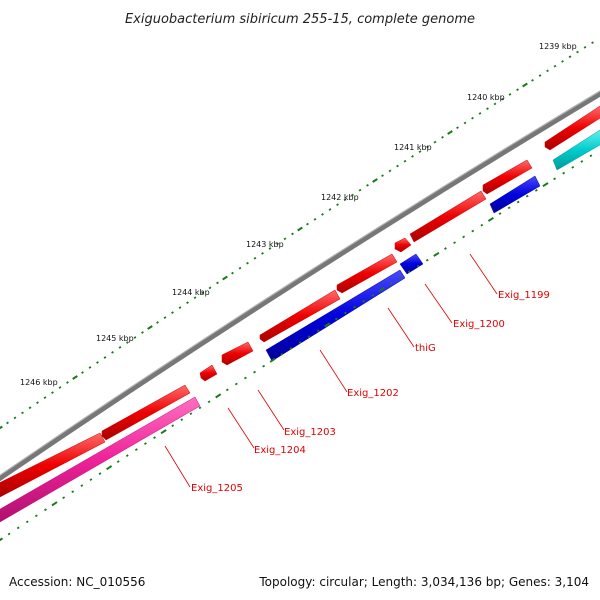 This screenshot has width=600, height=600. Describe the element at coordinates (558, 46) in the screenshot. I see `kbp-label-1239: 1239 kbp` at that location.